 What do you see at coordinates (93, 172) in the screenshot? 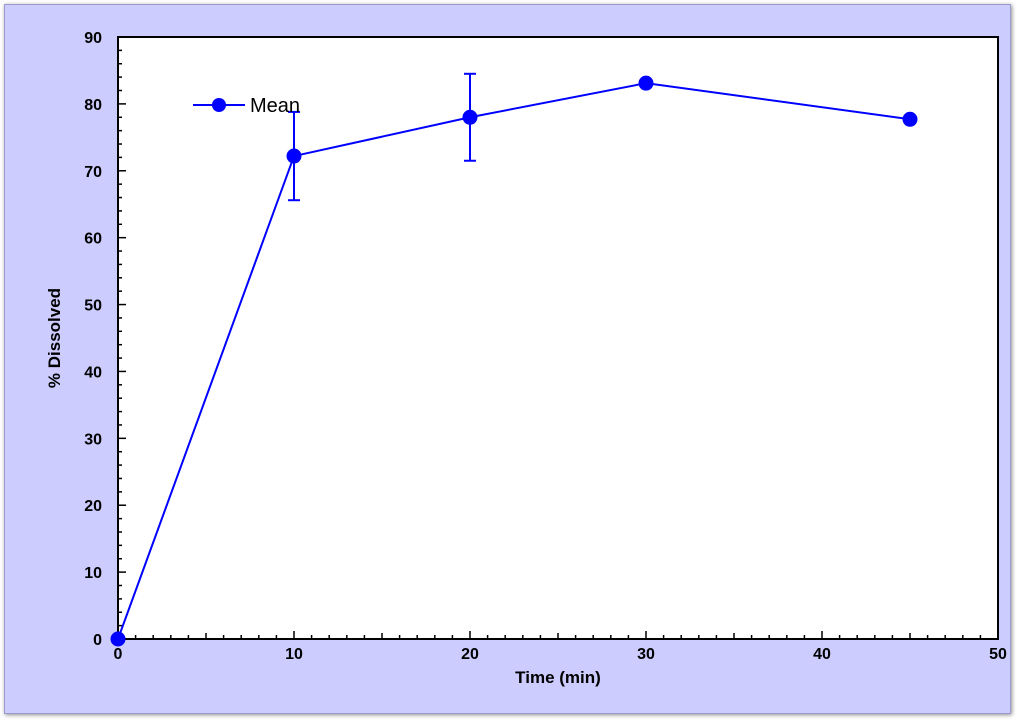
I see `y-tick-label: 70` at bounding box center [93, 172].